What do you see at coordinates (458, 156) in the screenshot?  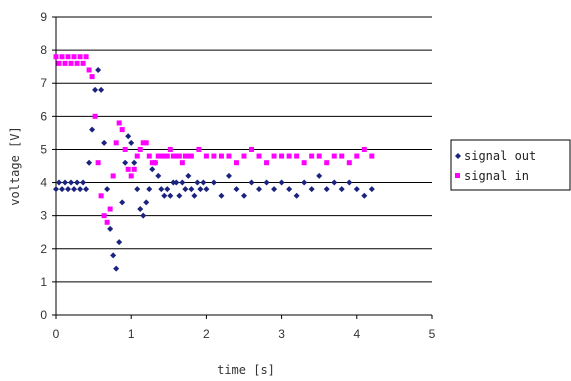 I see `legend-marker-signal-out` at bounding box center [458, 156].